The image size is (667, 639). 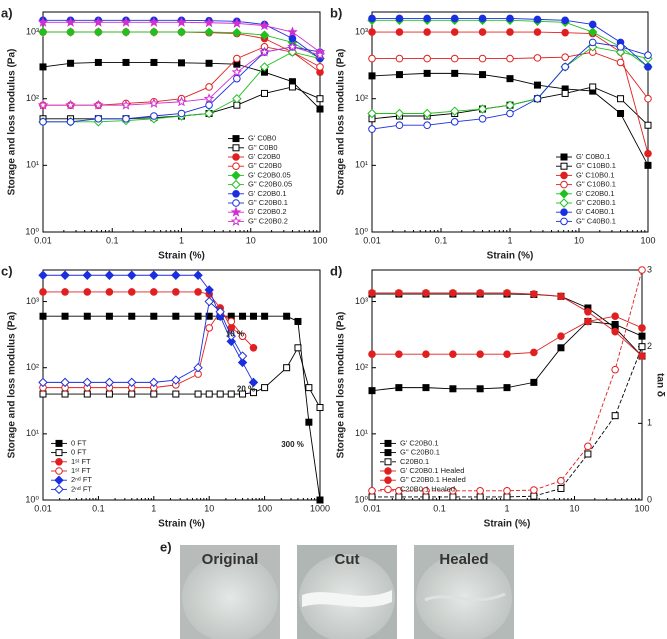 What do you see at coordinates (262, 138) in the screenshot?
I see `legend-label: G' C0B0` at bounding box center [262, 138].